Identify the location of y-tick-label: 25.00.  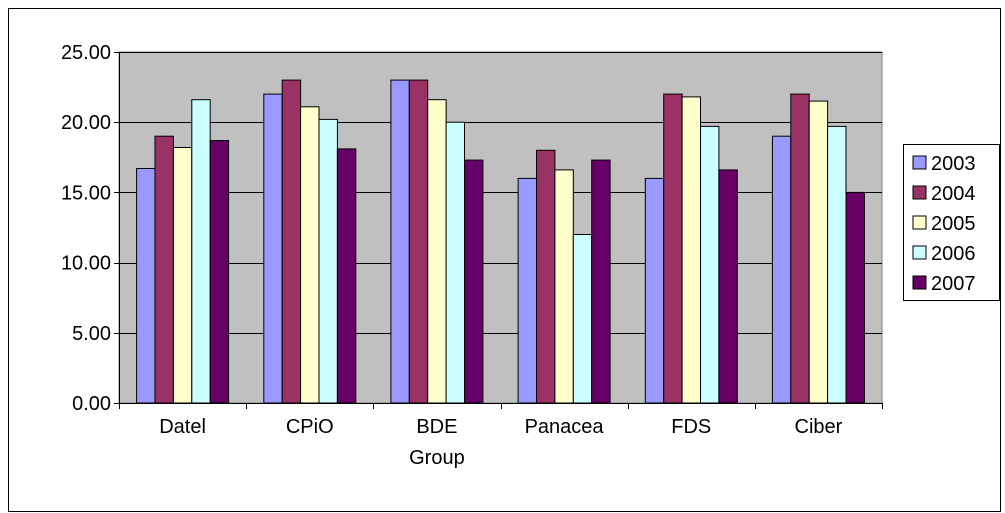
(86, 53).